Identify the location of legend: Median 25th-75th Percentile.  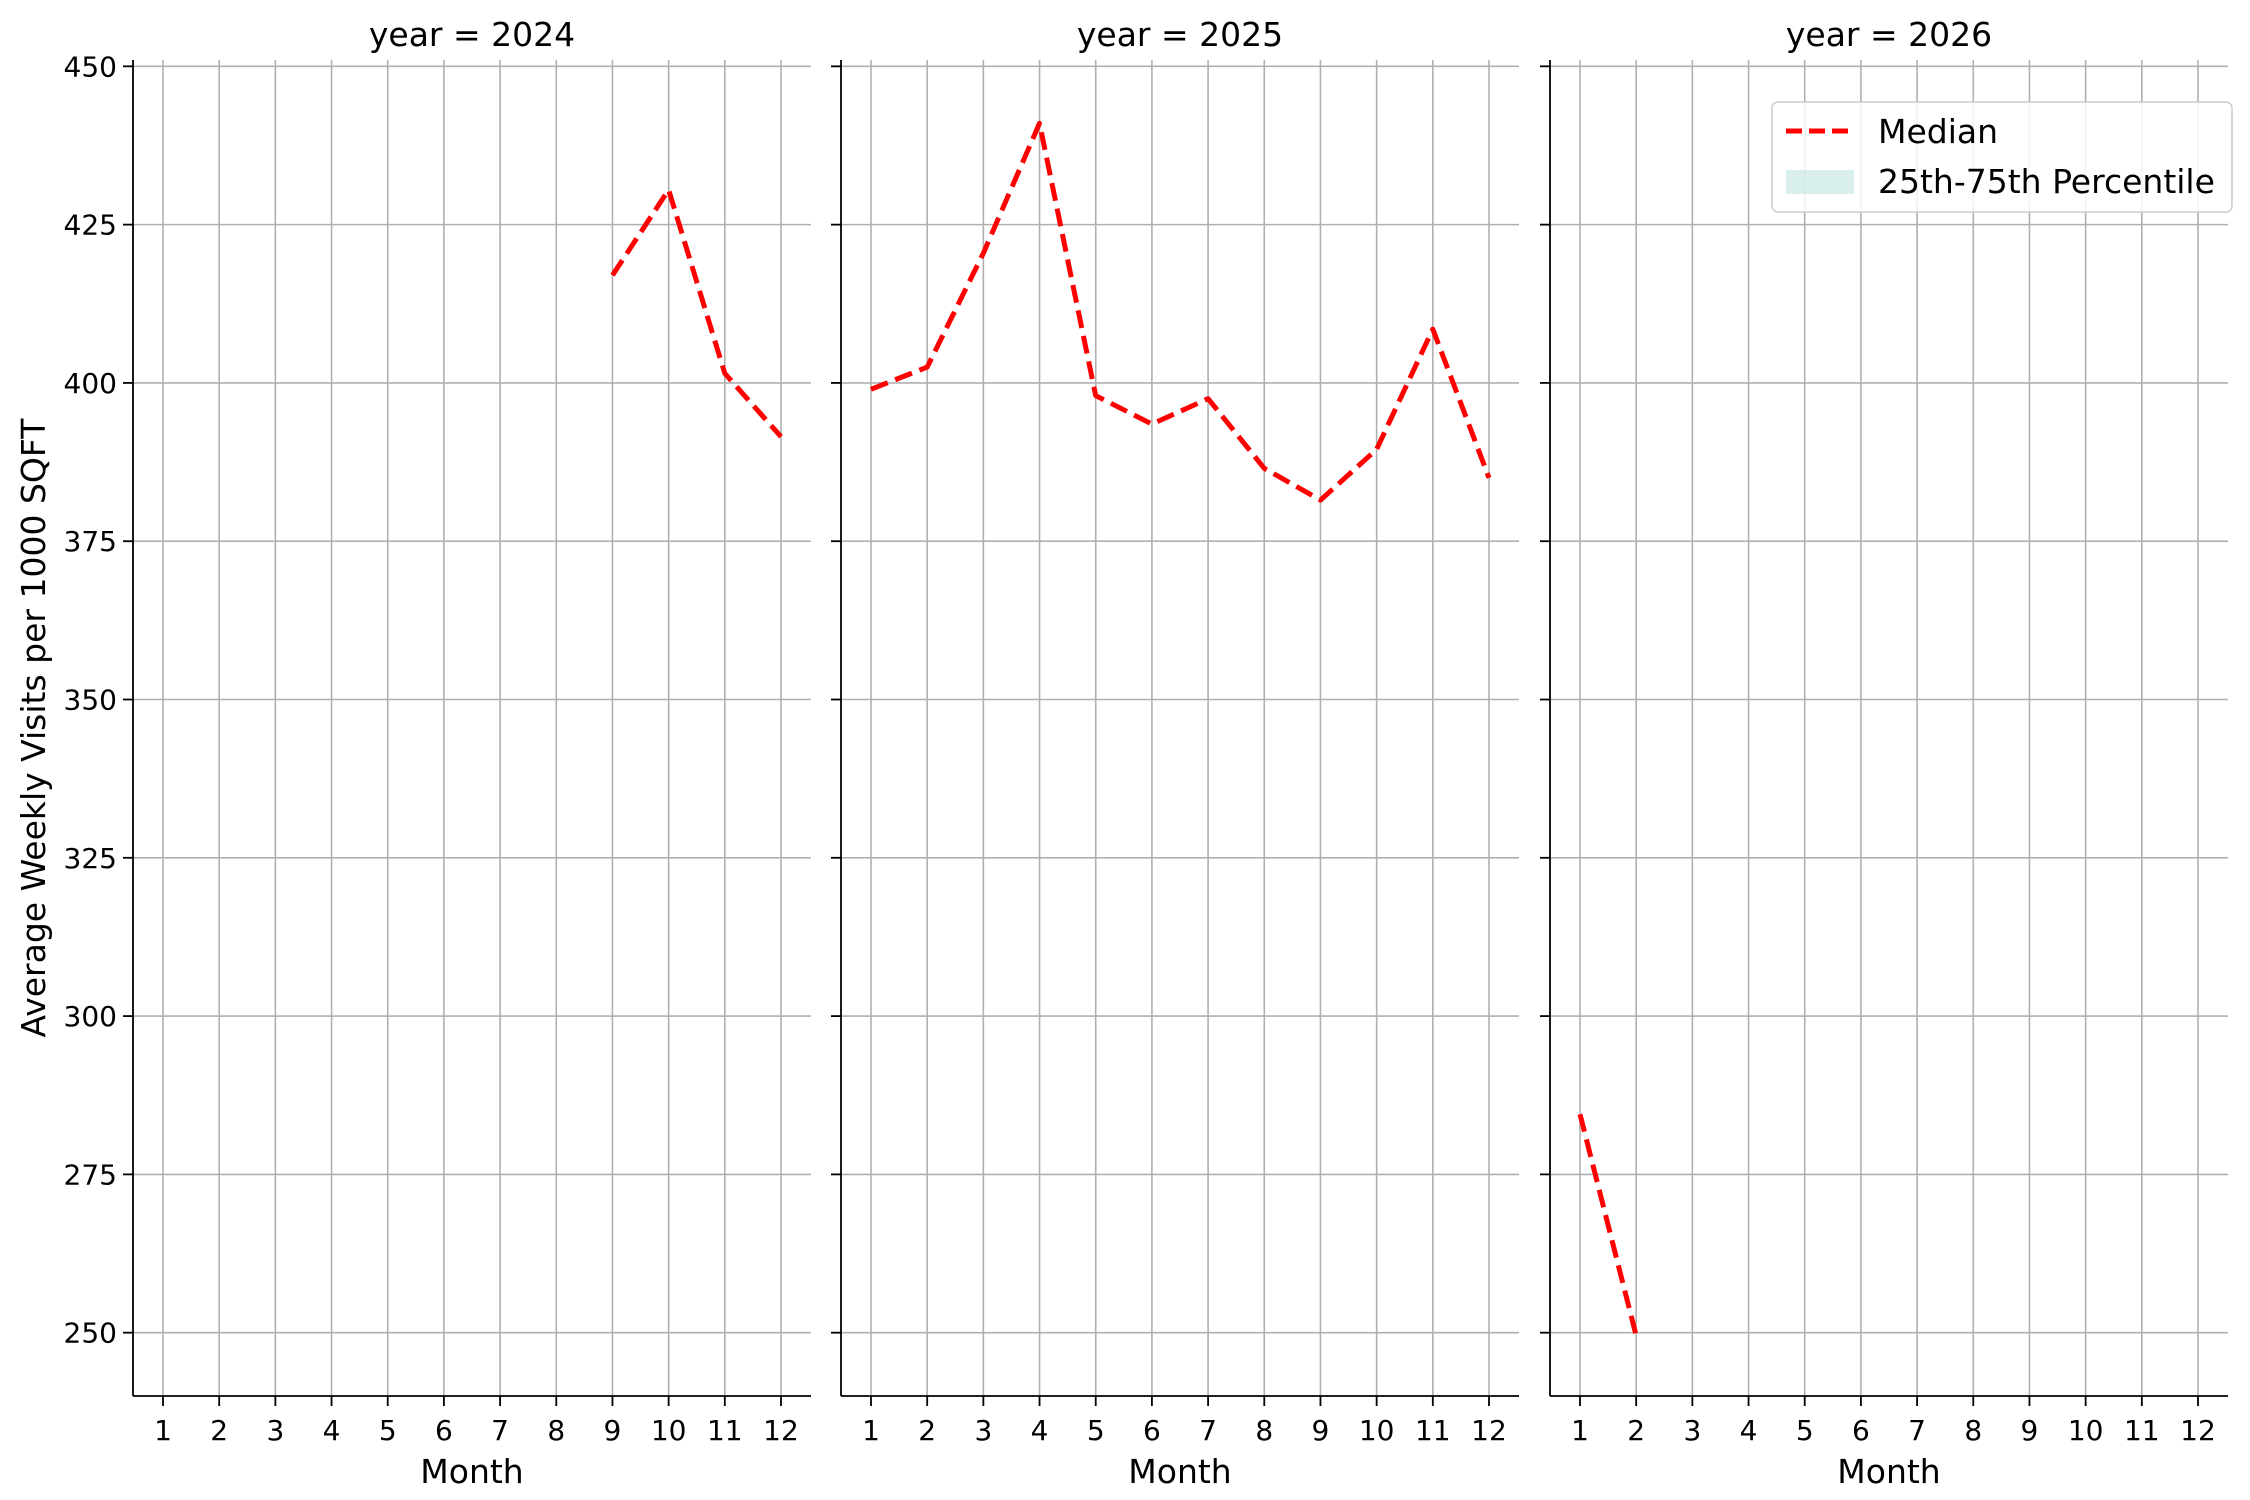
(2002, 157).